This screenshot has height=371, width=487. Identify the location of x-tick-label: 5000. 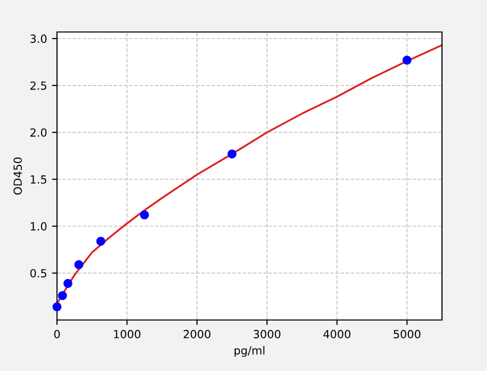
(407, 334).